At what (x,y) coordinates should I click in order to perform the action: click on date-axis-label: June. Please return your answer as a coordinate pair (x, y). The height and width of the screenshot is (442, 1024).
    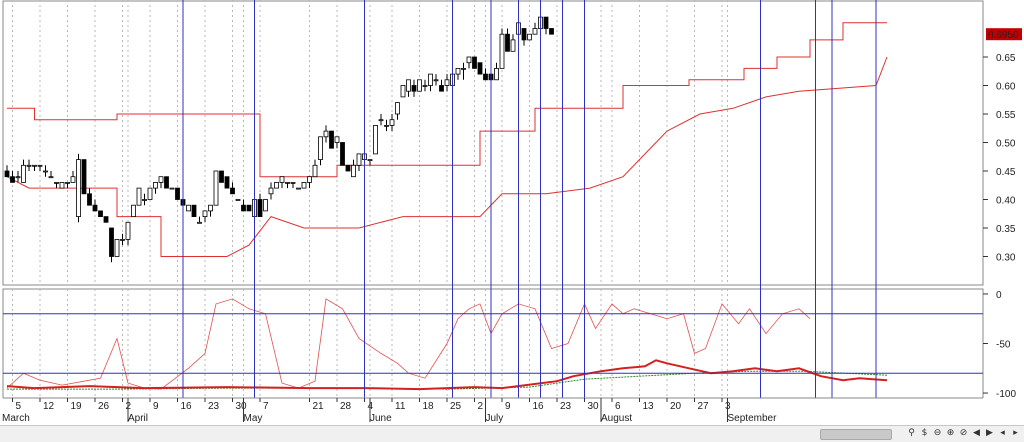
    Looking at the image, I should click on (381, 418).